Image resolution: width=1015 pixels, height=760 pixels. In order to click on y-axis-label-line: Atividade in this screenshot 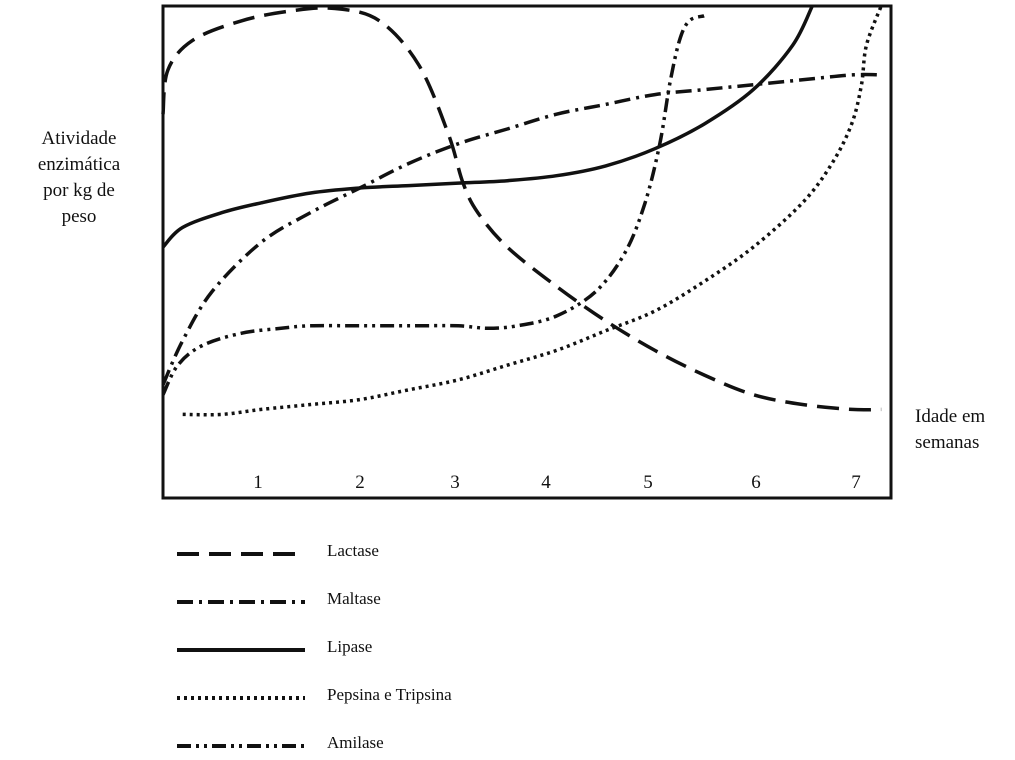, I will do `click(79, 138)`.